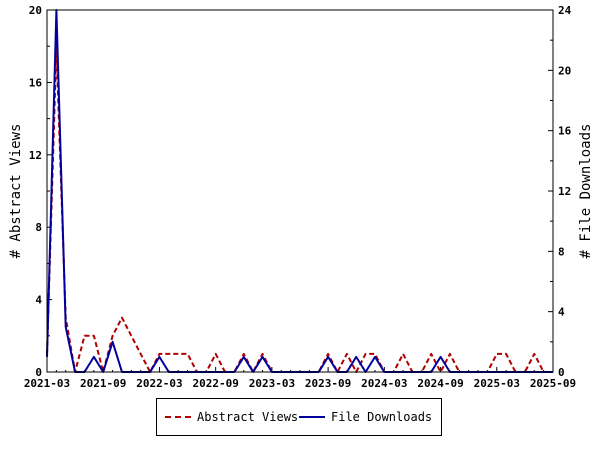 Image resolution: width=600 pixels, height=454 pixels. I want to click on legend-item-file-downloads: File Downloads, so click(365, 417).